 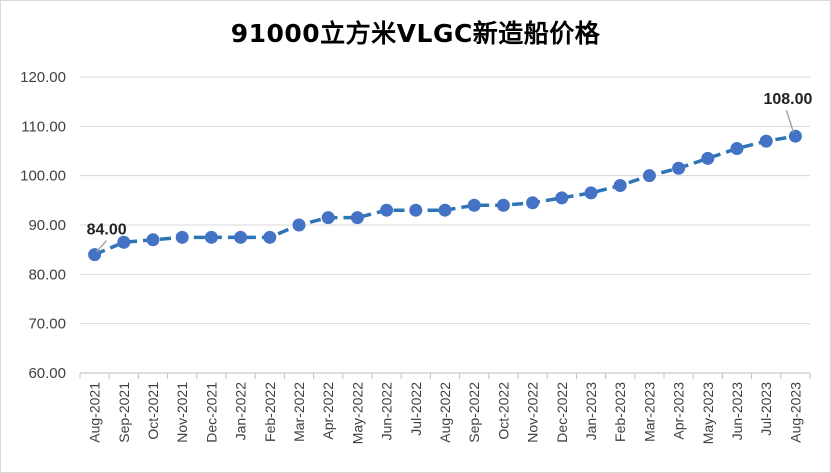 What do you see at coordinates (47, 225) in the screenshot?
I see `y-tick-label: 90.00` at bounding box center [47, 225].